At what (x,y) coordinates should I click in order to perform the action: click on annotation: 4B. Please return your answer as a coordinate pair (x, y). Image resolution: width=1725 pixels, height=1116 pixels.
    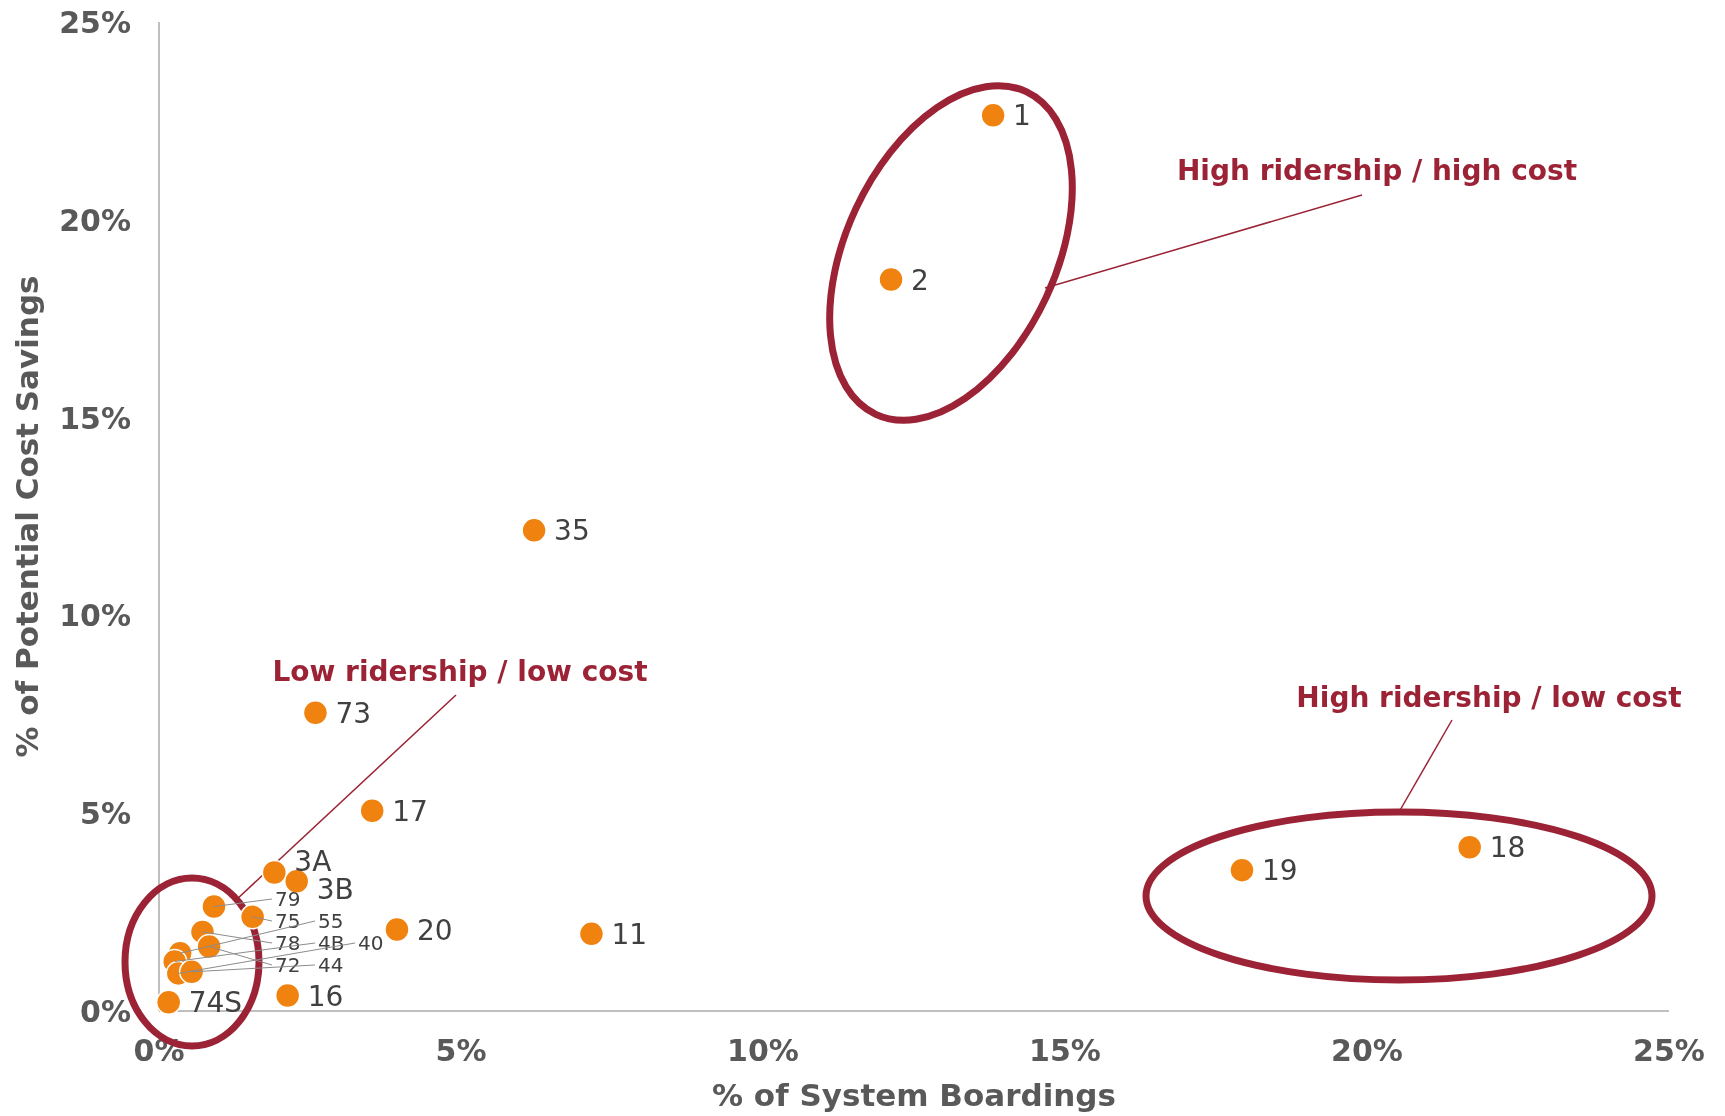
    Looking at the image, I should click on (331, 943).